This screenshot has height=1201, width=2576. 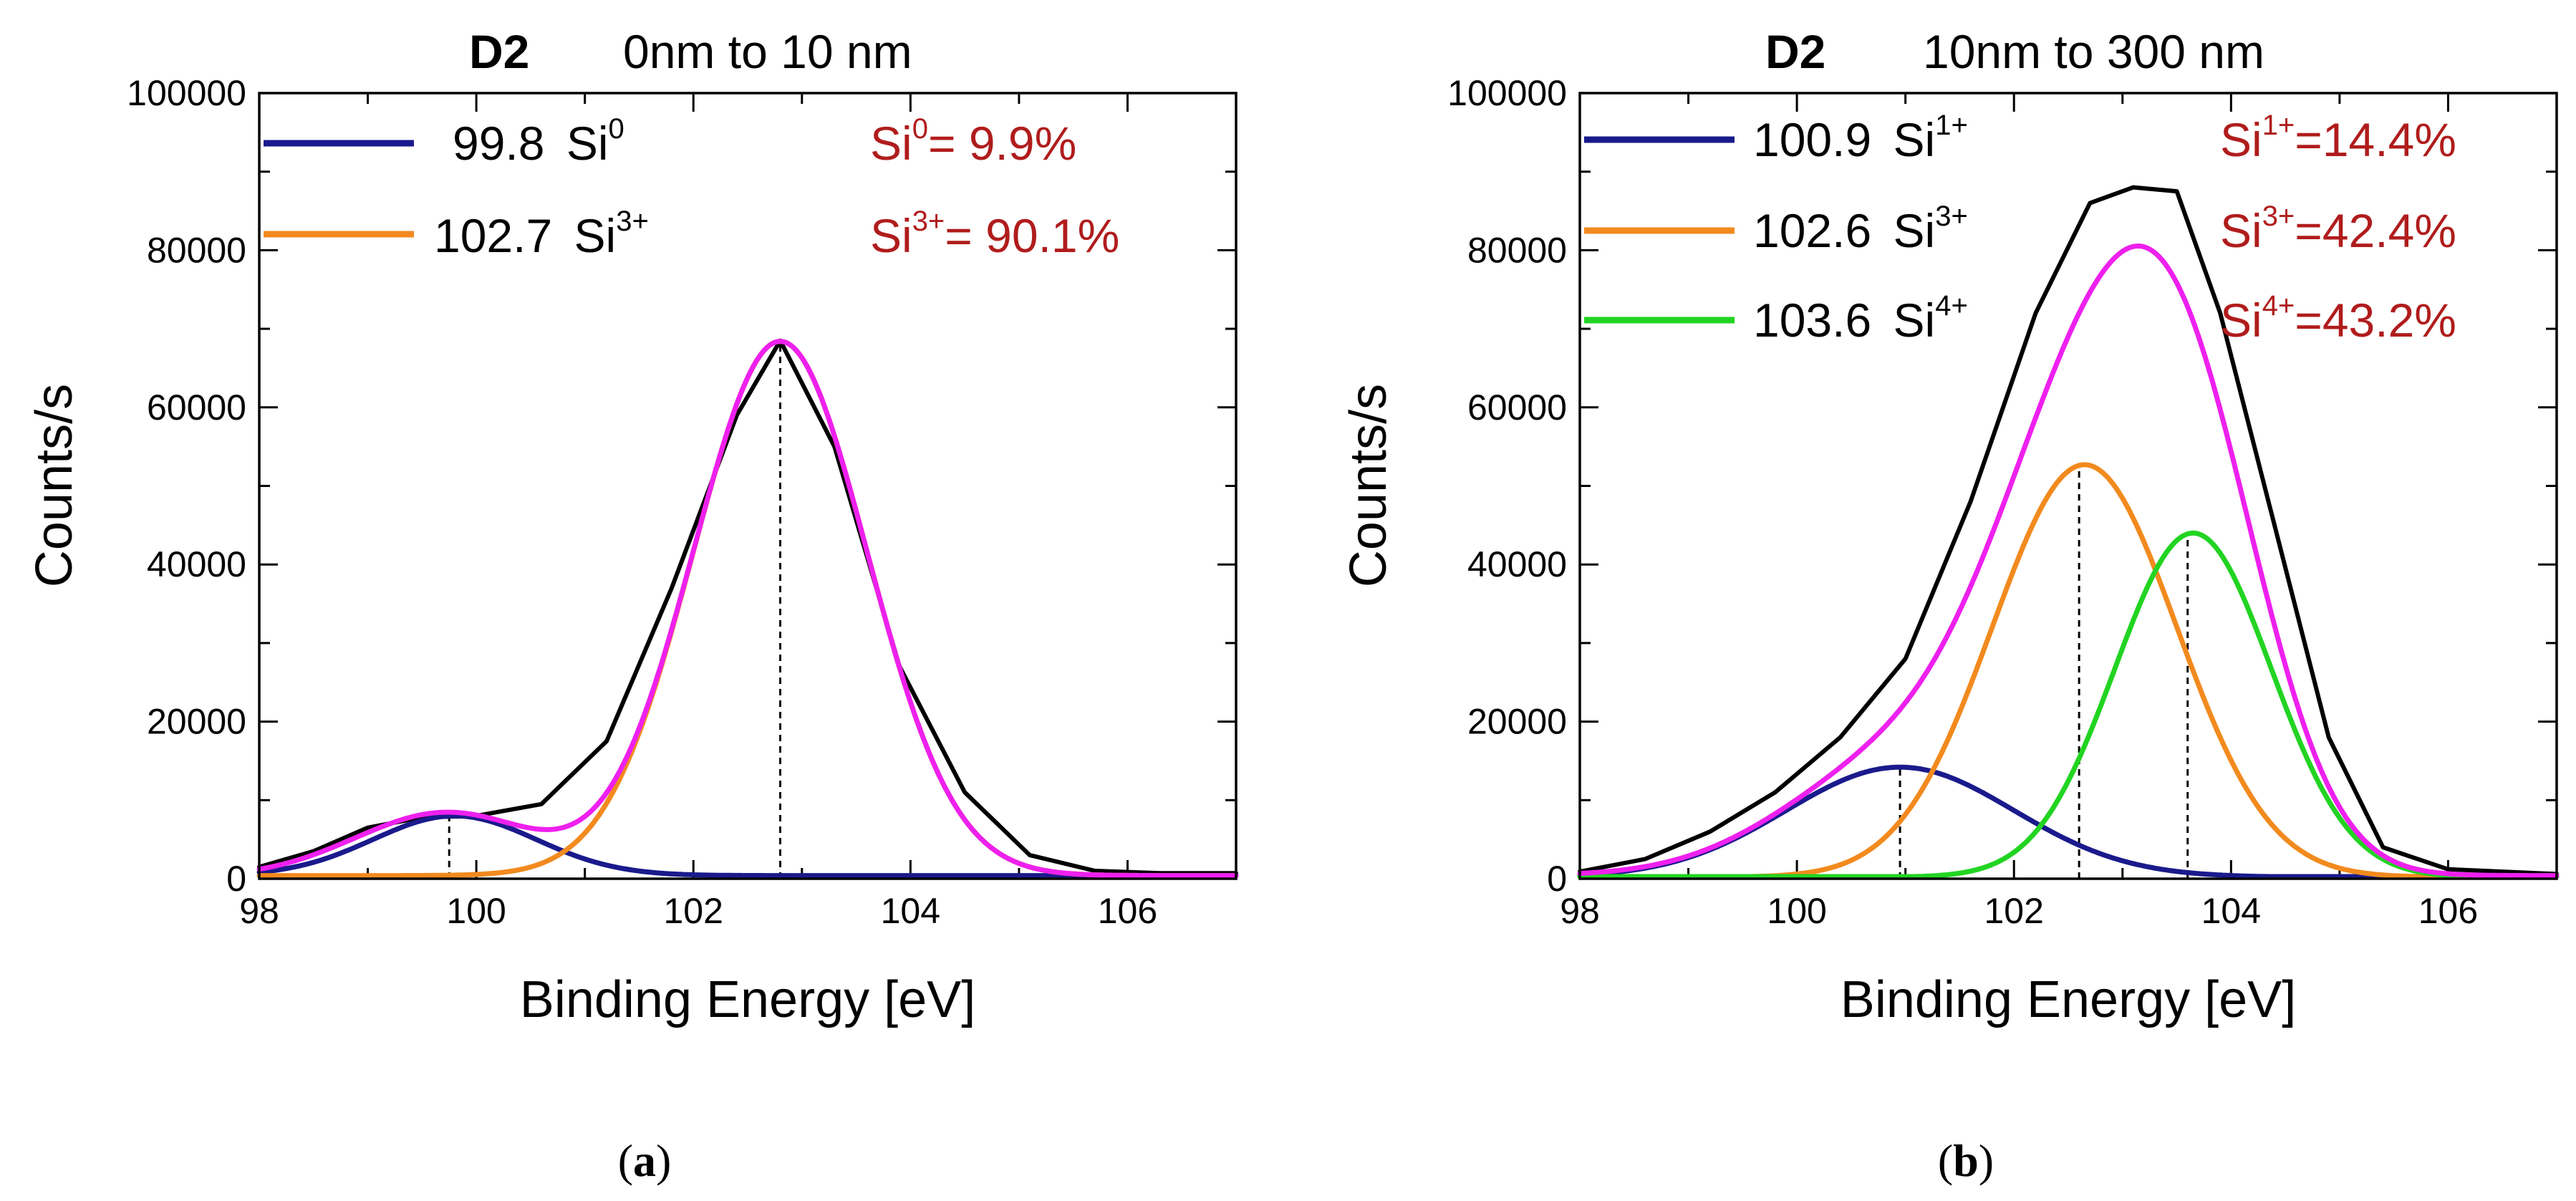 What do you see at coordinates (541, 234) in the screenshot?
I see `panel-a-legend-entry-si3: 102.7 Si3+` at bounding box center [541, 234].